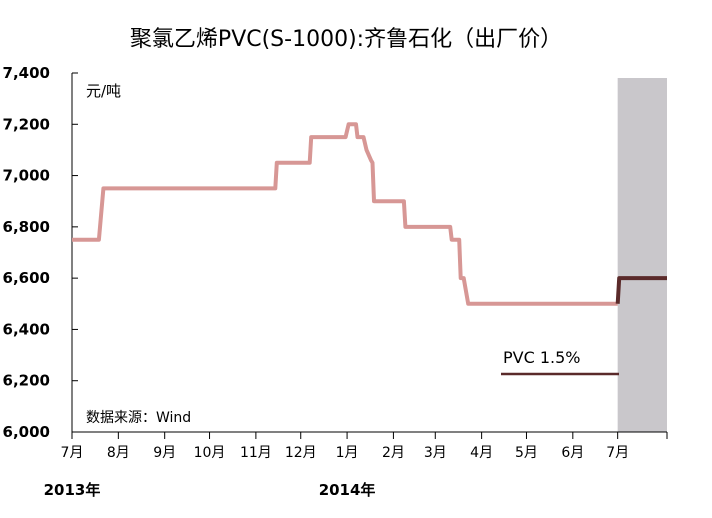 The height and width of the screenshot is (518, 712). I want to click on y-tick-label-1: 6,200, so click(26, 381).